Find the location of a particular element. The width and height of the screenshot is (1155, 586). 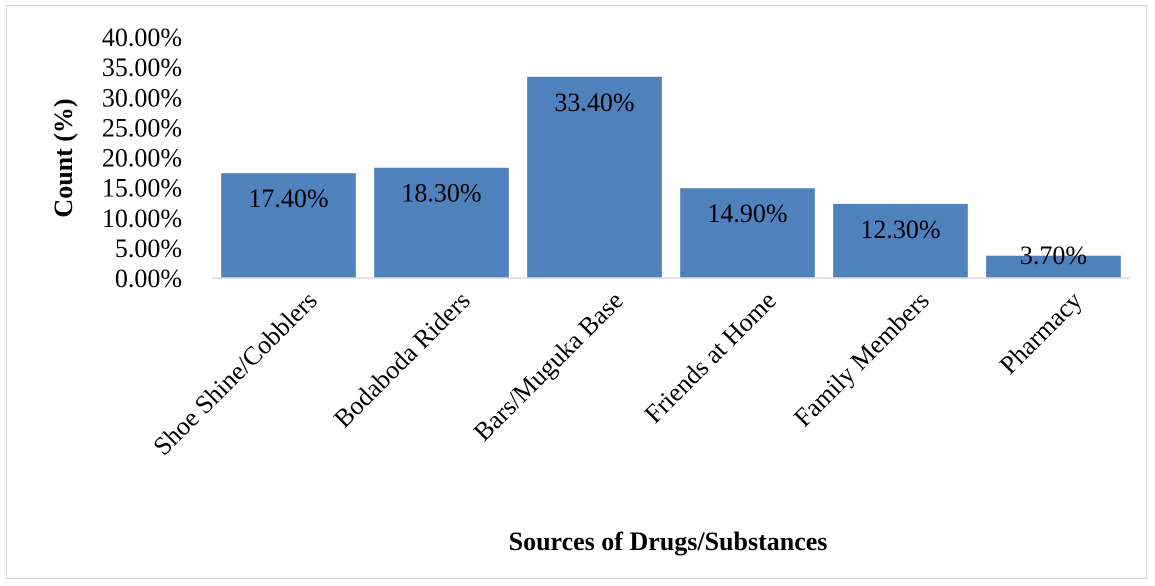

y-tick-label: 20.00% is located at coordinates (142, 158).